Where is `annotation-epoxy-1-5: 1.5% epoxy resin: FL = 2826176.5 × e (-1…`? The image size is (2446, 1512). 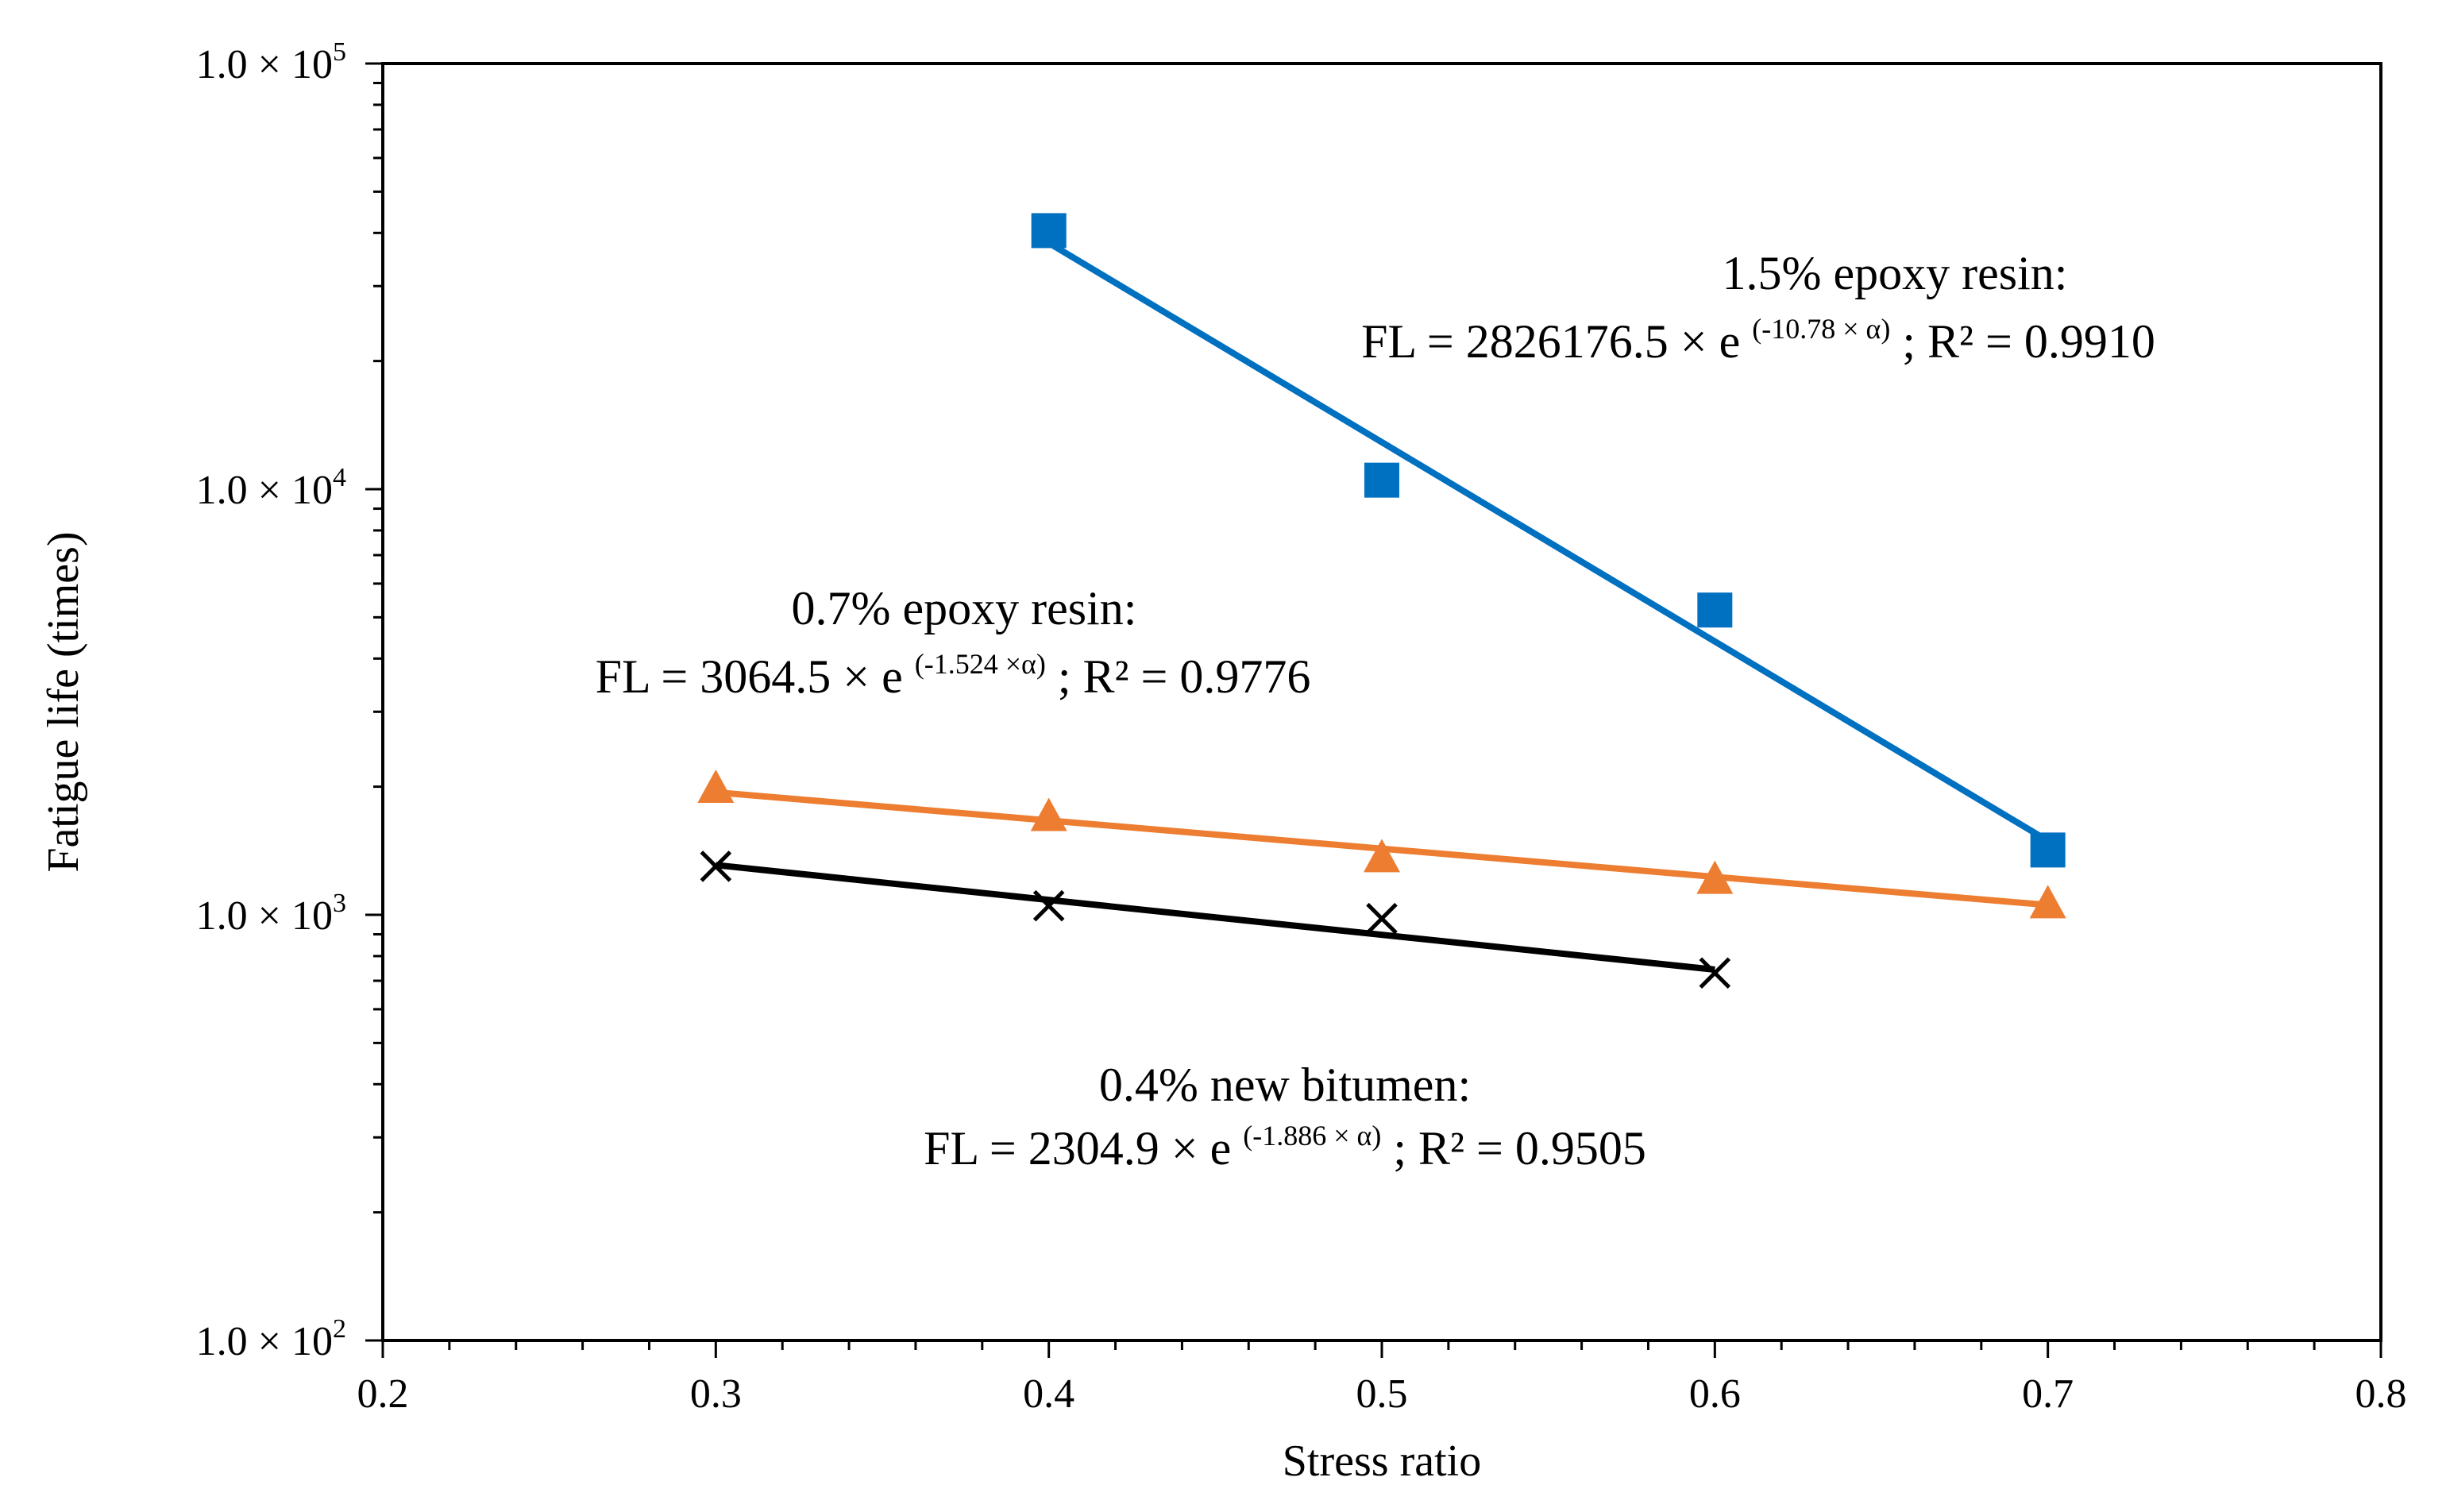
annotation-epoxy-1-5: 1.5% epoxy resin: FL = 2826176.5 × e (-1… is located at coordinates (1758, 307).